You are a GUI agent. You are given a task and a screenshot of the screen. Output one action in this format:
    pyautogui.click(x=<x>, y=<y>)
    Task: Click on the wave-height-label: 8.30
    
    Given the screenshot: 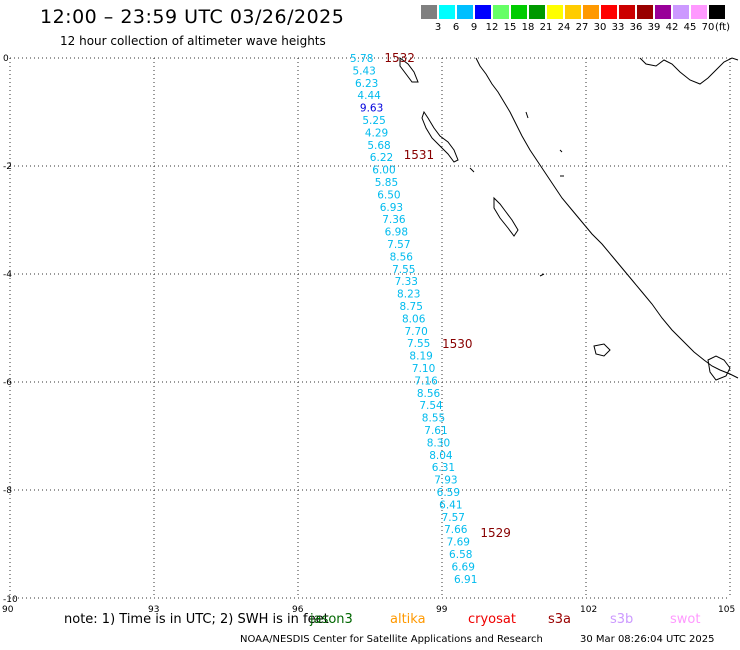 What is the action you would take?
    pyautogui.click(x=438, y=443)
    